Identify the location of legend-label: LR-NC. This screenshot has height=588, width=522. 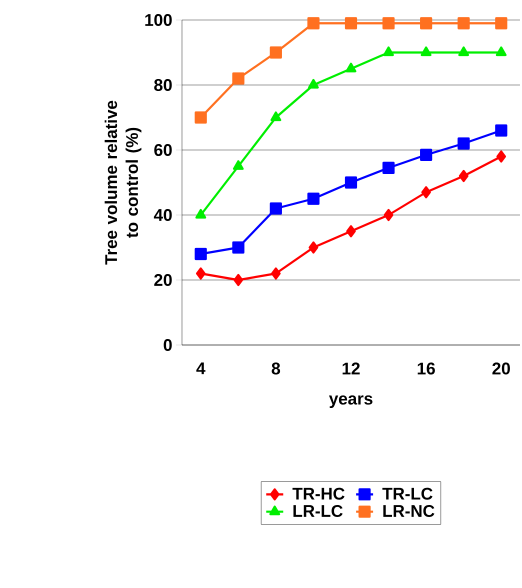
(408, 511).